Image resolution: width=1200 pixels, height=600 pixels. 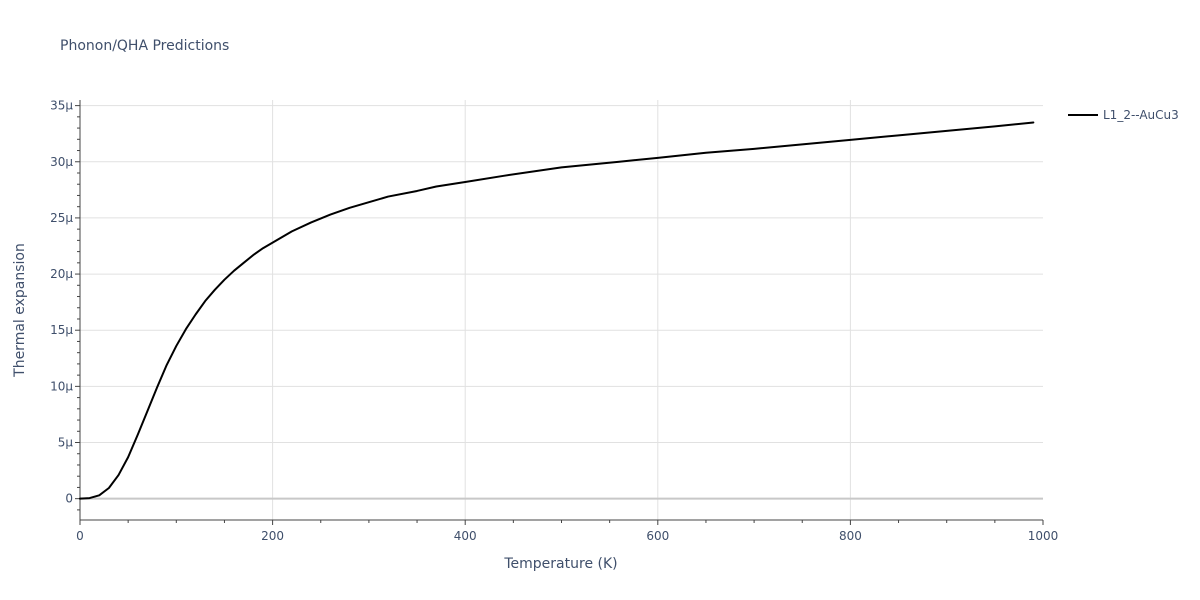 What do you see at coordinates (144, 46) in the screenshot?
I see `chart-title: Phonon/QHA Predictions` at bounding box center [144, 46].